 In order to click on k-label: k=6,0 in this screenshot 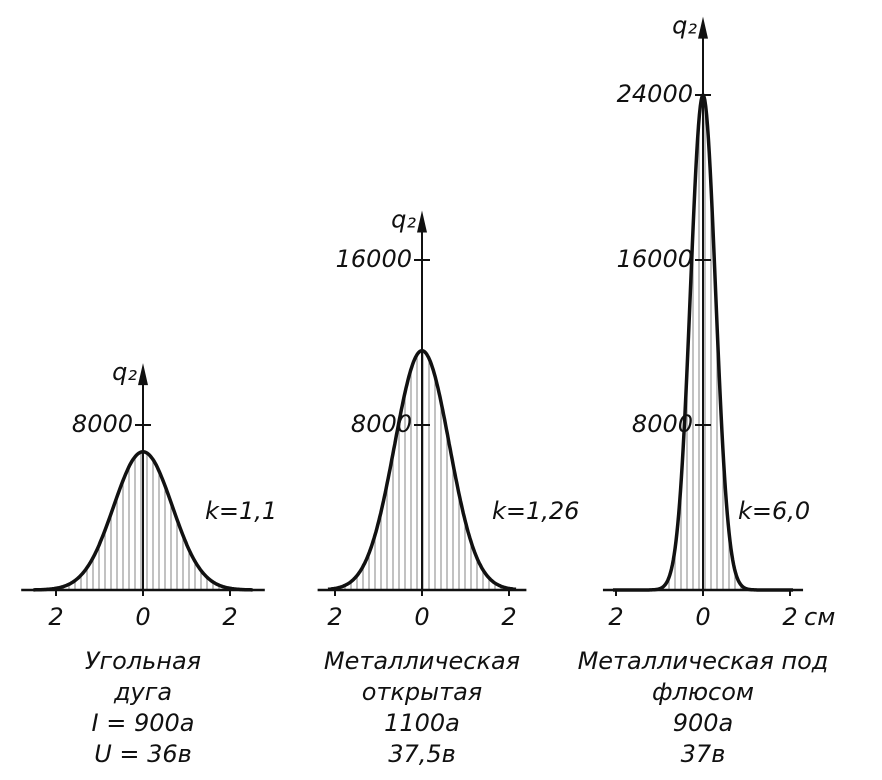, I will do `click(774, 511)`.